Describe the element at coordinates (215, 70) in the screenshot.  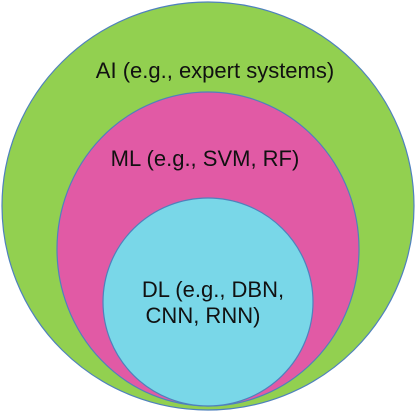
I see `ai-label: AI (e.g., expert systems)` at that location.